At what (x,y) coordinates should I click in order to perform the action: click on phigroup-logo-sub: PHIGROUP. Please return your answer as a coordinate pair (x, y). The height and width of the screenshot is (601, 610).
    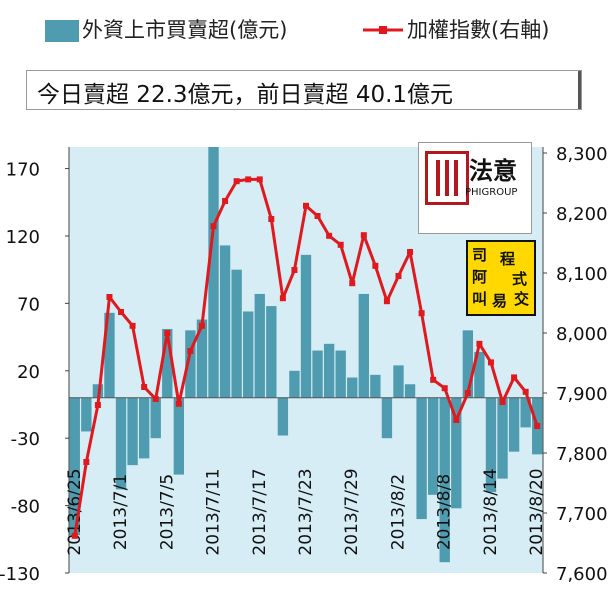
    Looking at the image, I should click on (491, 192).